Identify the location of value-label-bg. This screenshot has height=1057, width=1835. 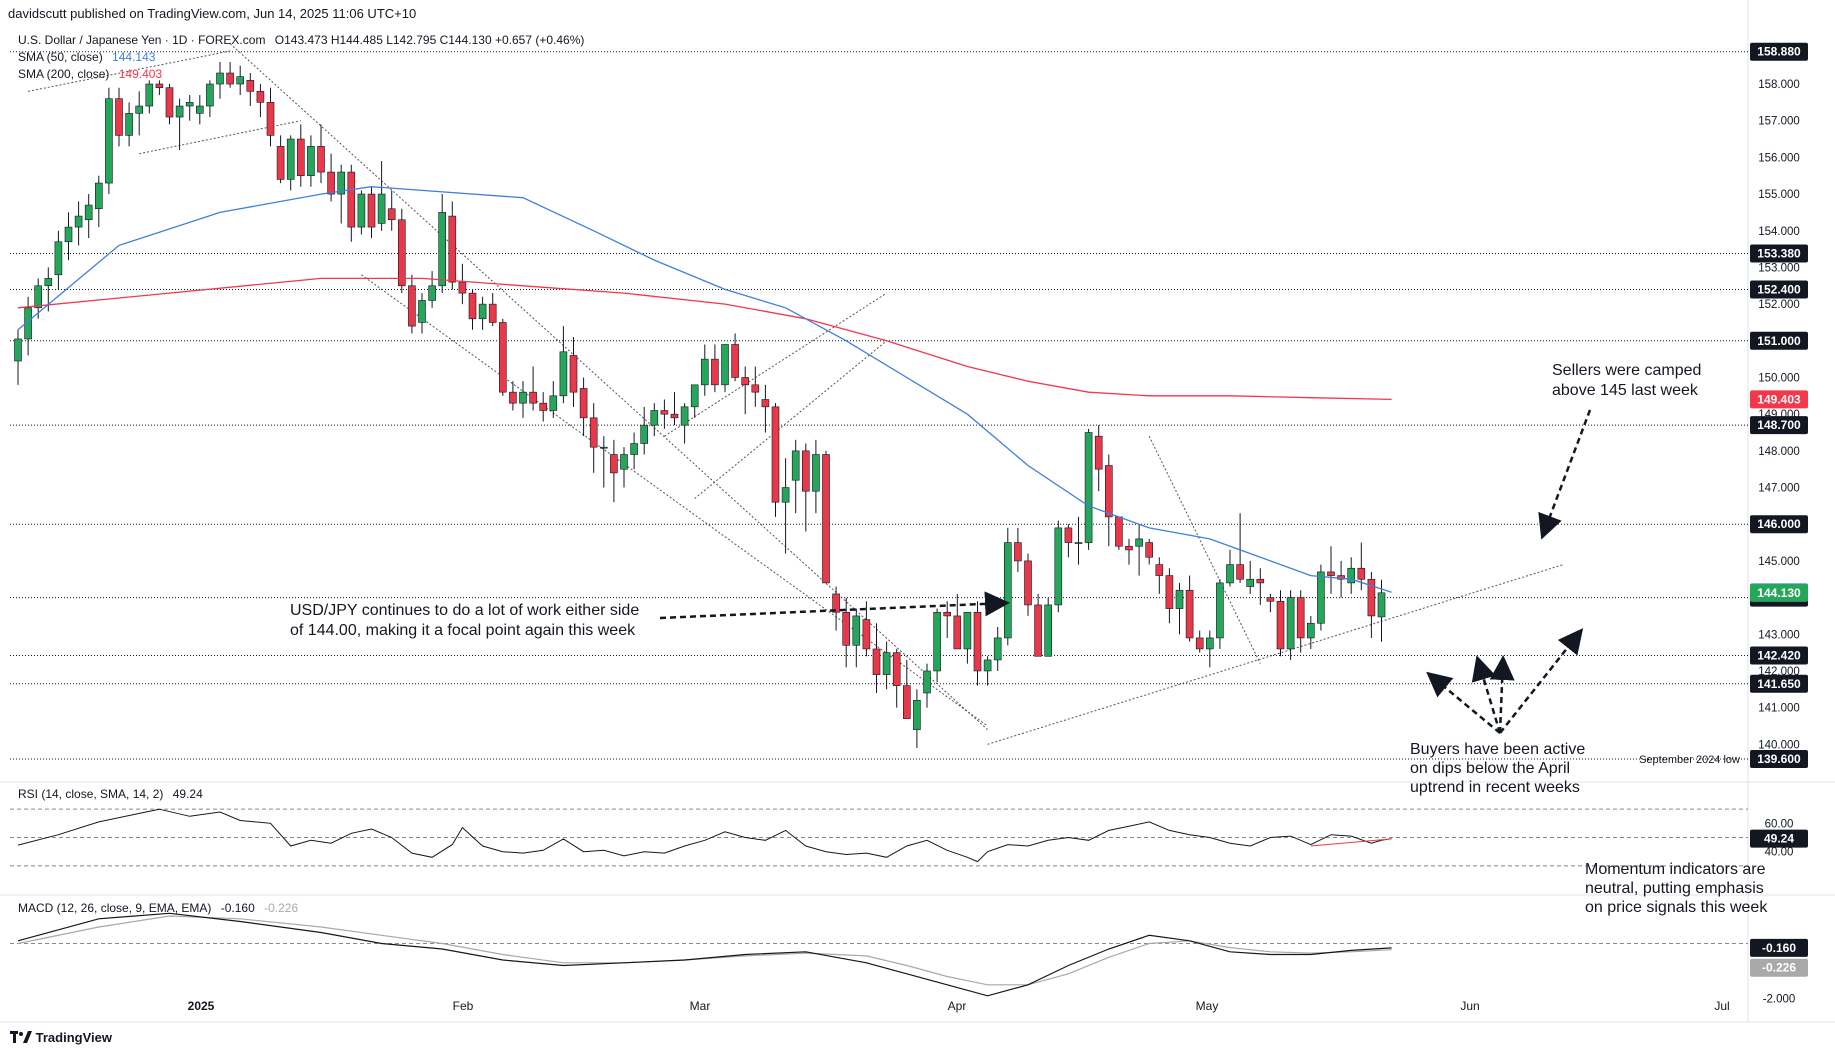
(1779, 592).